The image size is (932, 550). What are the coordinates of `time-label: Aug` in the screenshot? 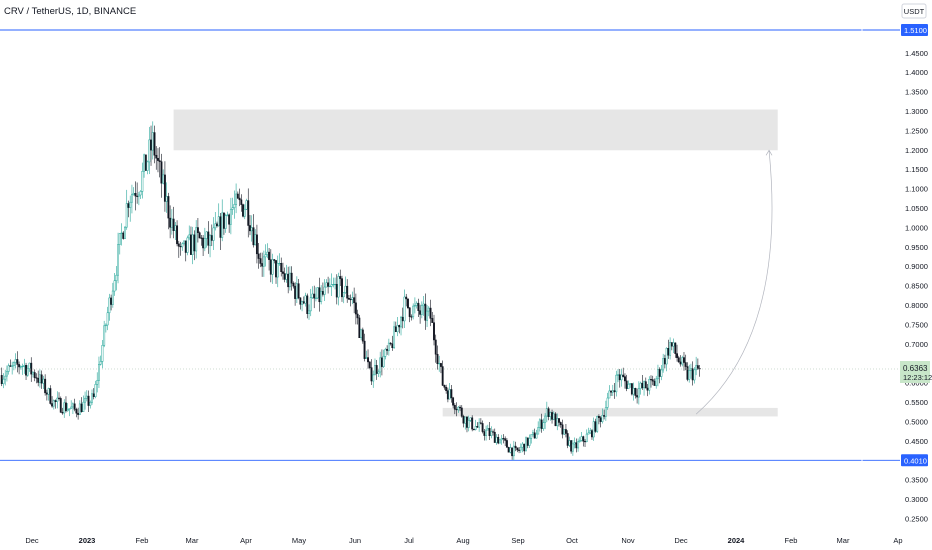 It's located at (462, 540).